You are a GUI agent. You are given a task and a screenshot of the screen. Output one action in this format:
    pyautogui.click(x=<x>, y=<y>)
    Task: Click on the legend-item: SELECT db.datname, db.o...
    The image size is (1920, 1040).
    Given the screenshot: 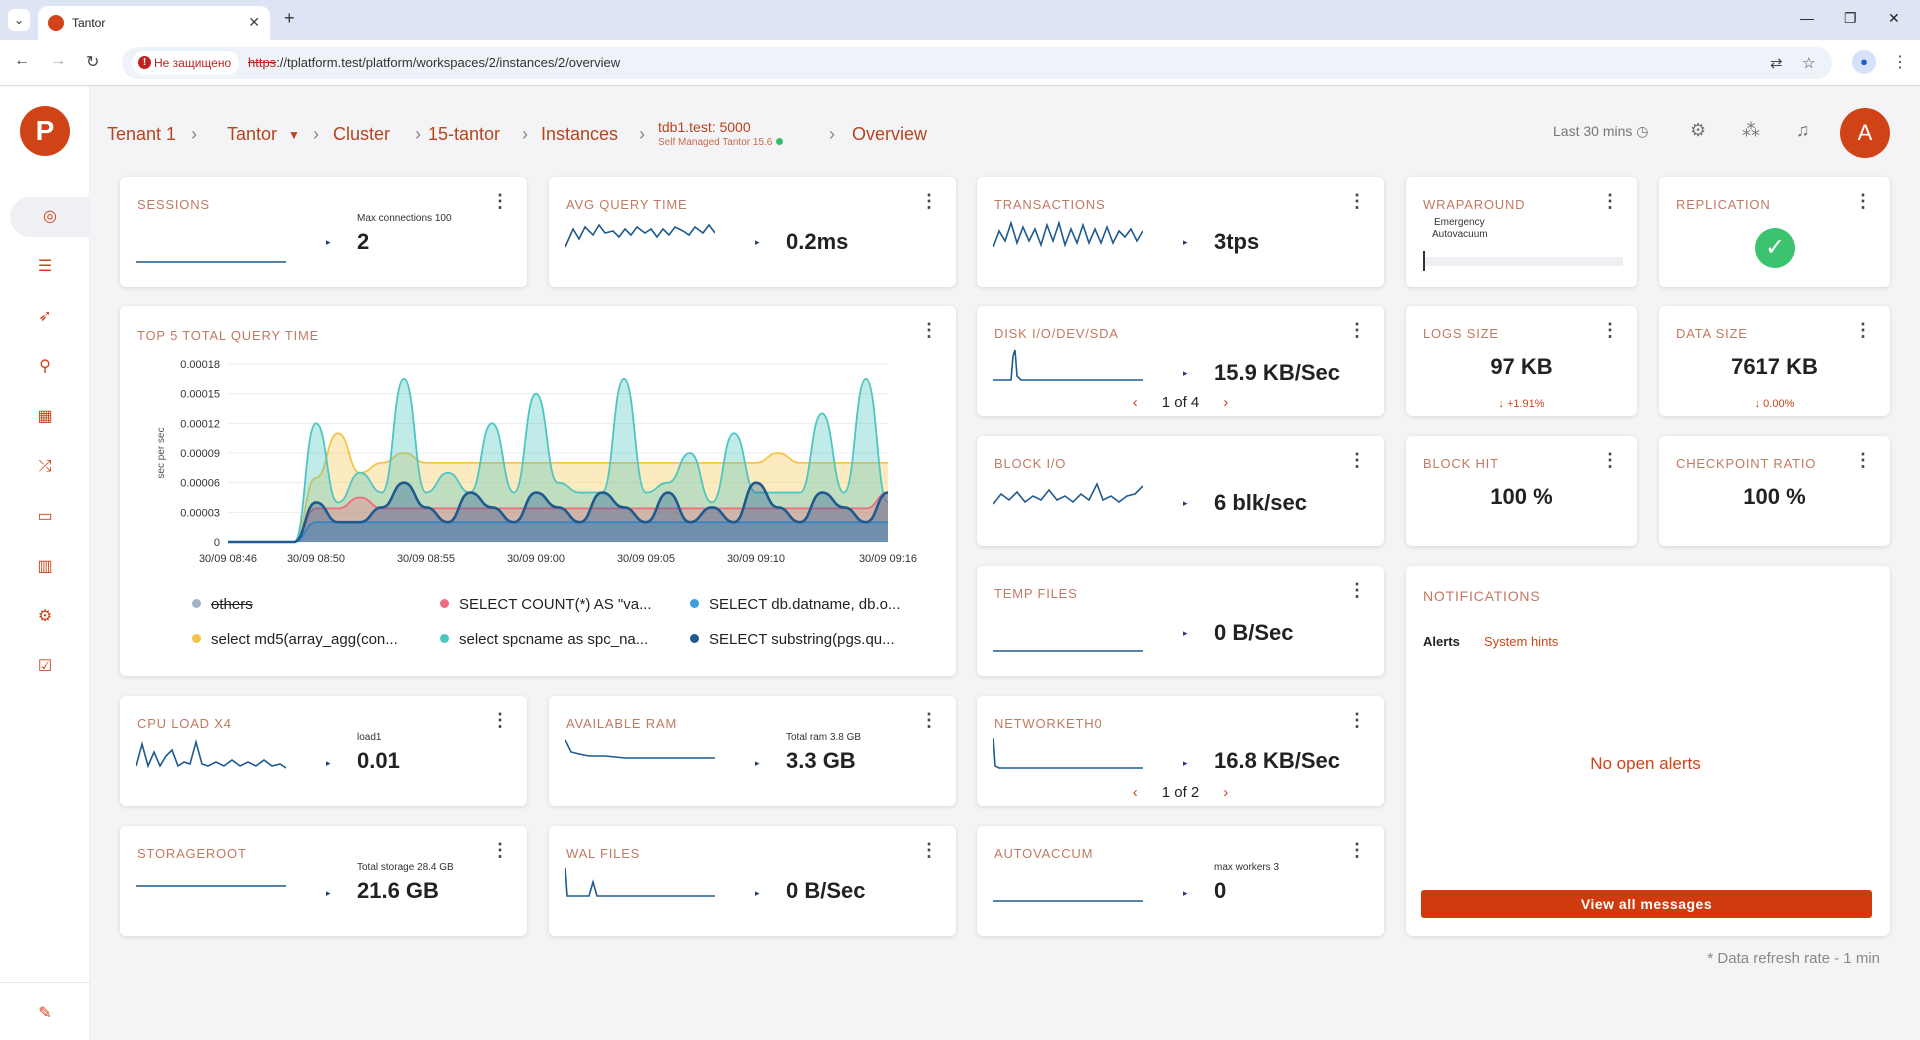 What is the action you would take?
    pyautogui.click(x=795, y=604)
    